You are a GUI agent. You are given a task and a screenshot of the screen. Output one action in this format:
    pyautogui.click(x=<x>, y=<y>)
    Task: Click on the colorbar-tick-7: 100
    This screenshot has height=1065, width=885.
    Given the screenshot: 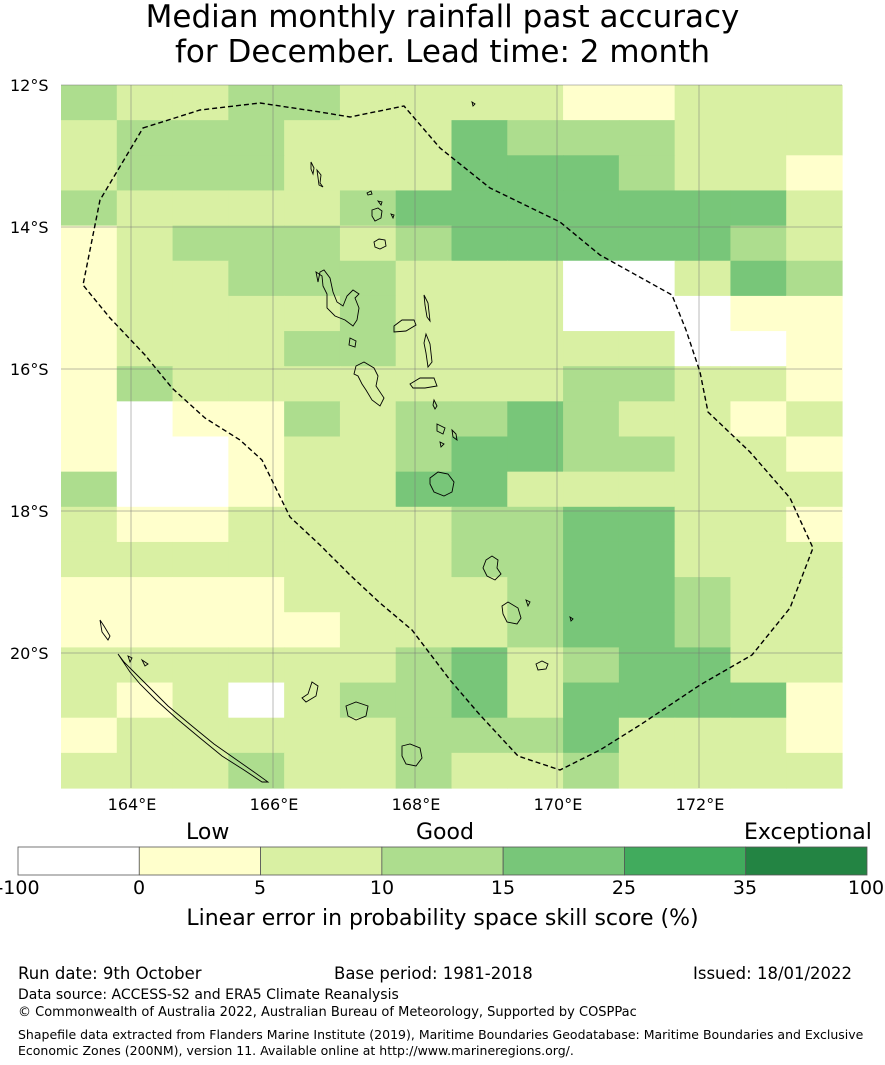 What is the action you would take?
    pyautogui.click(x=866, y=888)
    